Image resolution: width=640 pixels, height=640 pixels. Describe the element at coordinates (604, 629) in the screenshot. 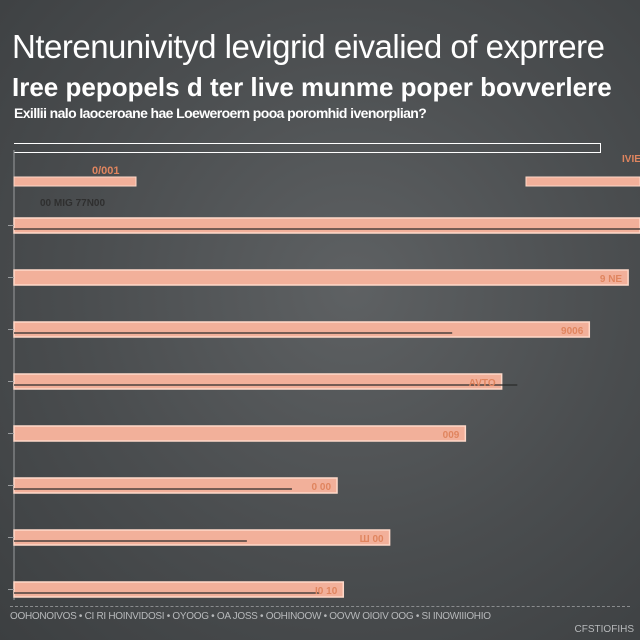

I see `footer-right-text: CFSTIOFIHS` at that location.